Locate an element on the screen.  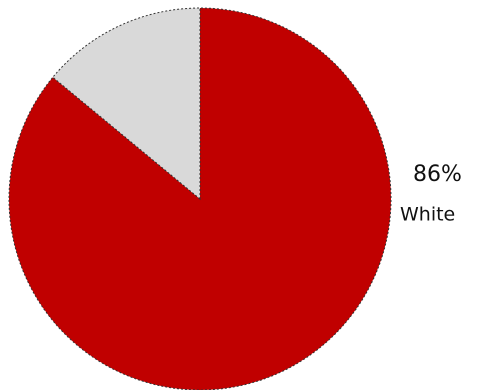
category-label: White is located at coordinates (427, 215).